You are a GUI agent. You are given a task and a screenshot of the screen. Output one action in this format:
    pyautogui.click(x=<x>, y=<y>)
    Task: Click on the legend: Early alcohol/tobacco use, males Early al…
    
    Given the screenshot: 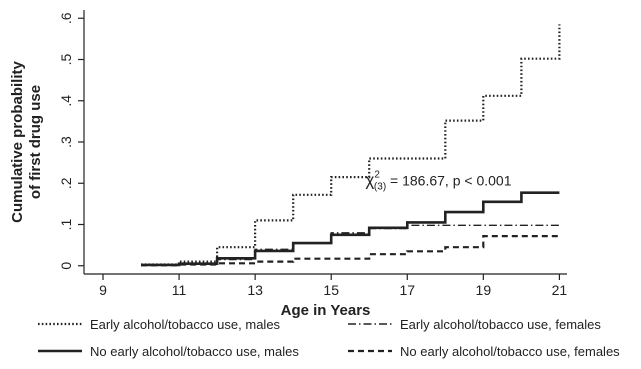 What is the action you would take?
    pyautogui.click(x=329, y=338)
    